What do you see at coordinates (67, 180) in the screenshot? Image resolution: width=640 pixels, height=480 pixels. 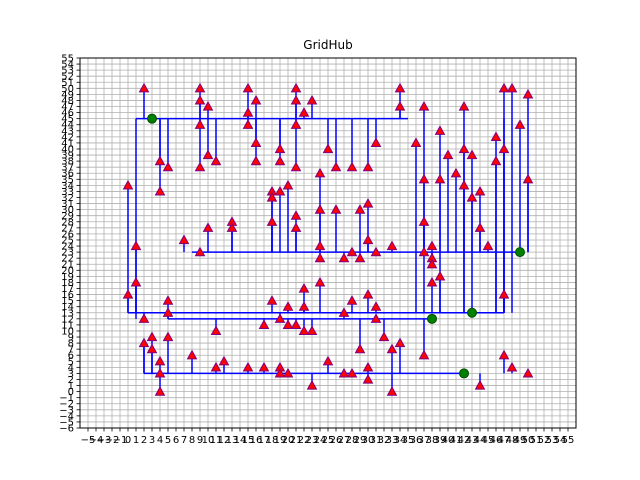 I see `y-tick-label-41: 35` at bounding box center [67, 180].